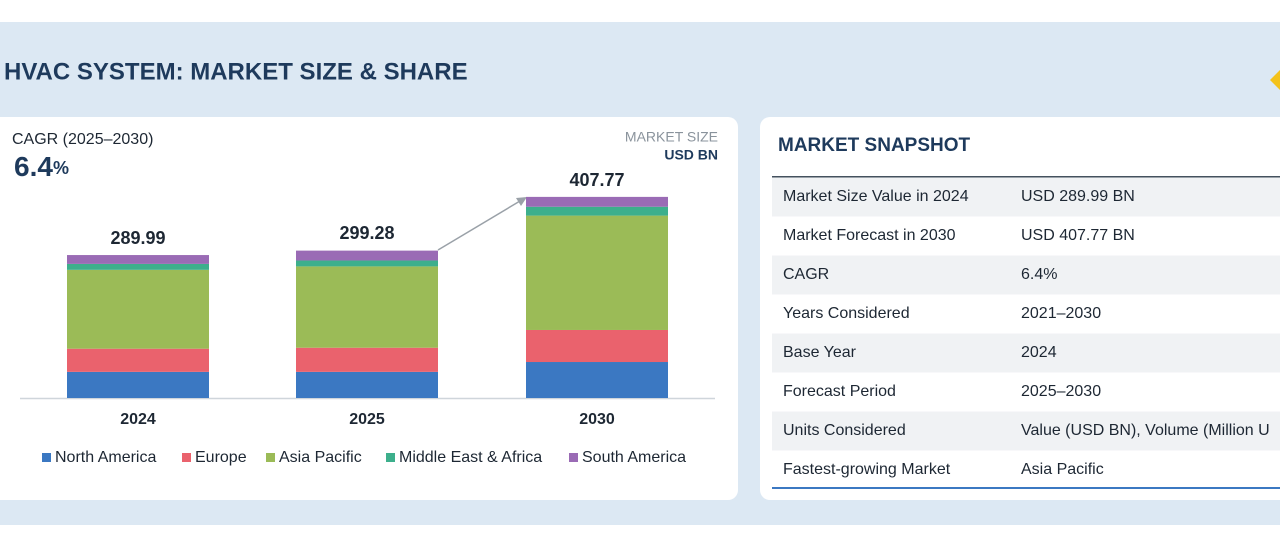 This screenshot has height=543, width=1280. What do you see at coordinates (1145, 430) in the screenshot?
I see `row-value: Value (USD BN), Volume (Million U` at bounding box center [1145, 430].